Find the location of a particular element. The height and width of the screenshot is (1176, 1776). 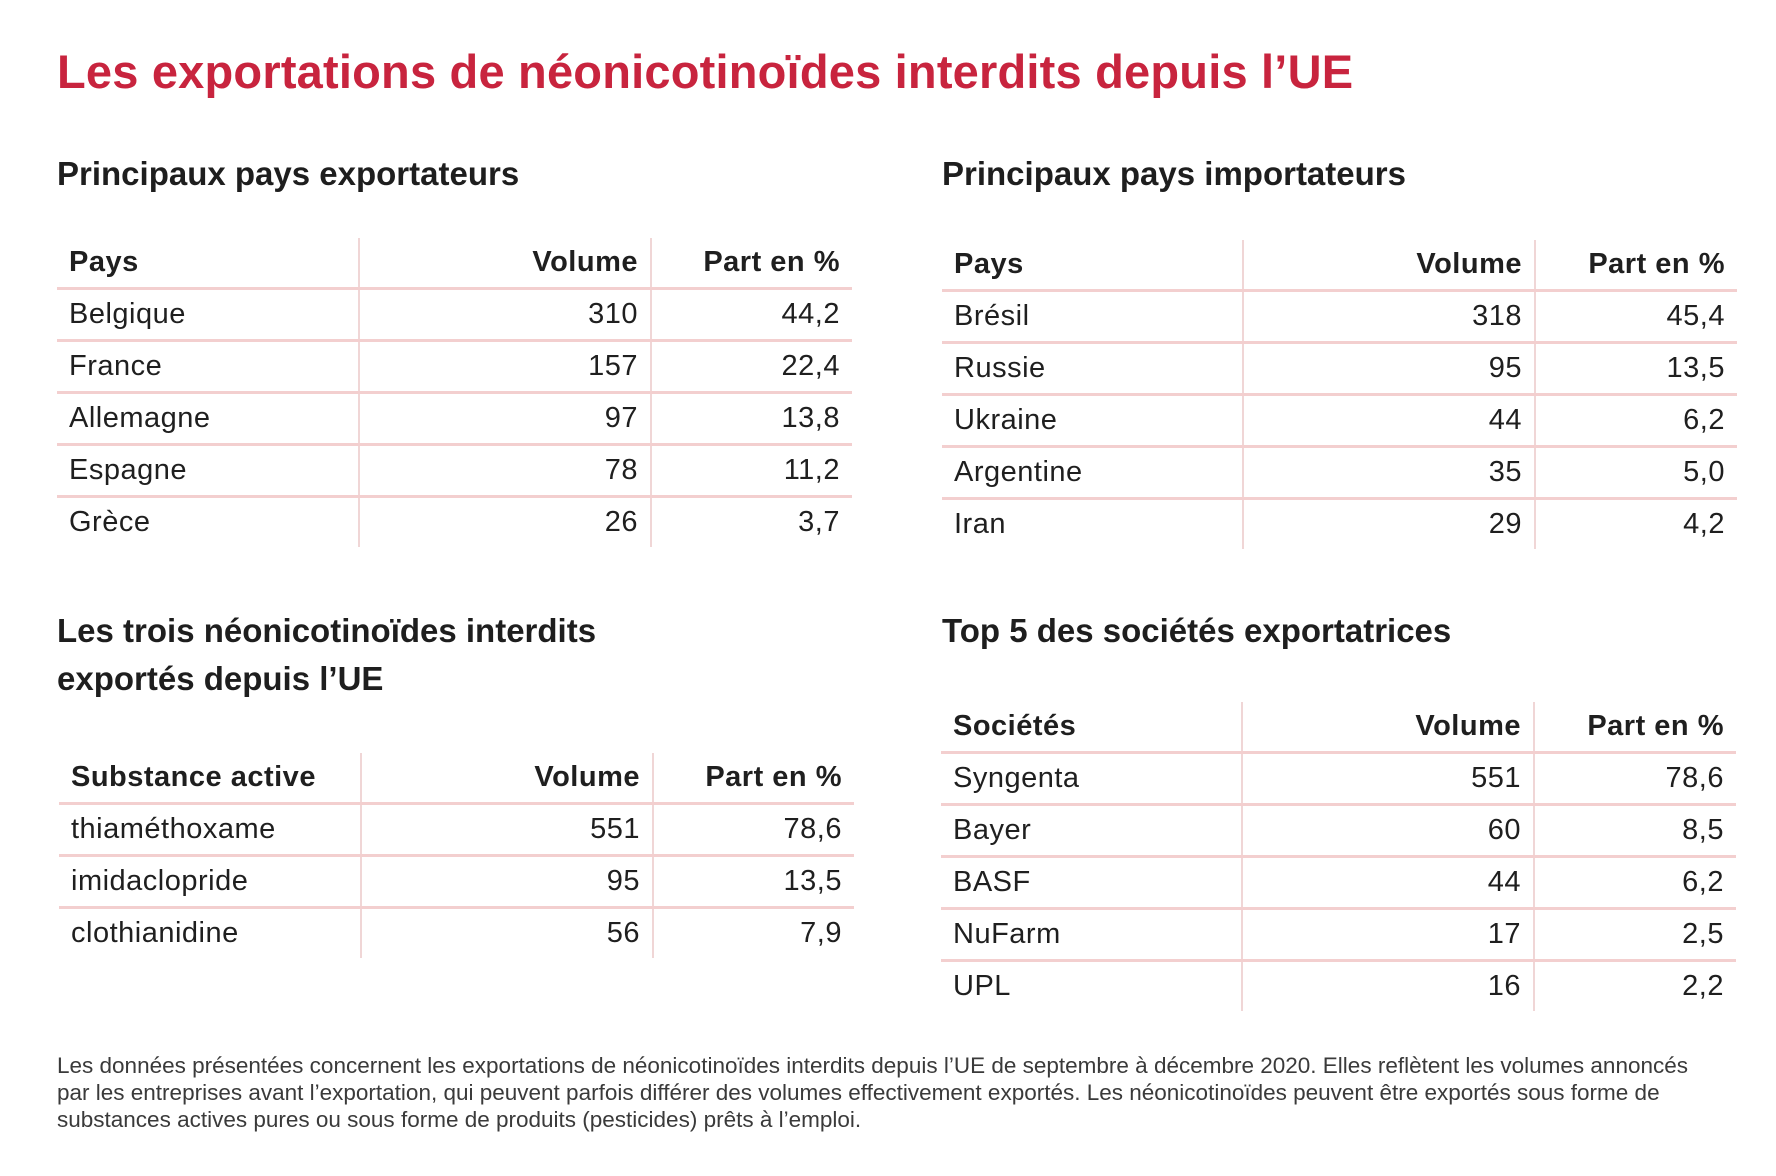

table-row: imidaclopride 95 13,5 is located at coordinates (456, 882).